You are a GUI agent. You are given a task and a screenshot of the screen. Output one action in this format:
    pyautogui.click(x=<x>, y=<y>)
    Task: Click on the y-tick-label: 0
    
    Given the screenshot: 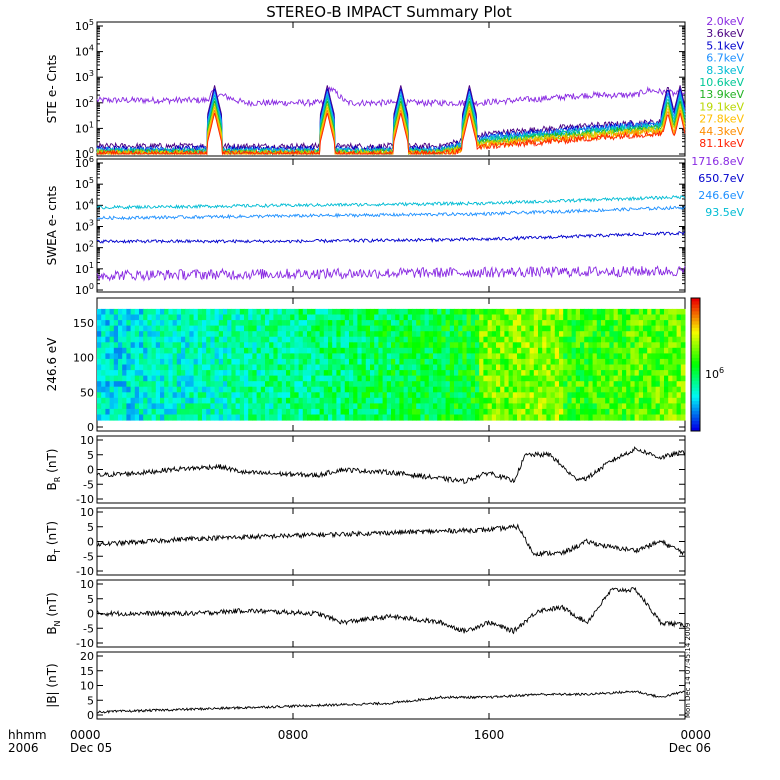 What is the action you would take?
    pyautogui.click(x=90, y=427)
    